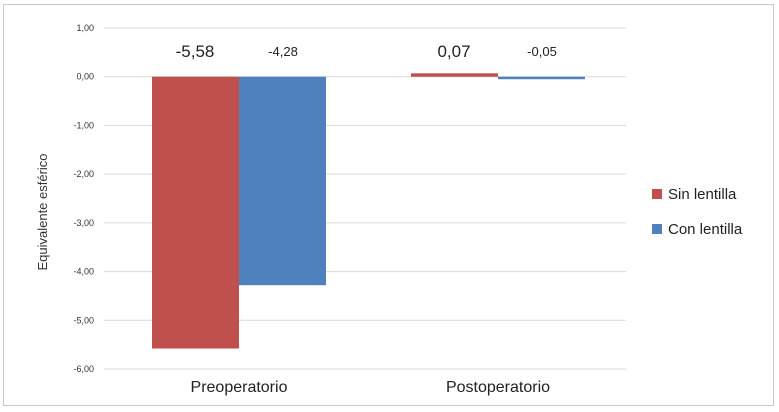 This screenshot has height=412, width=779. What do you see at coordinates (371, 387) in the screenshot?
I see `x-axis-categories: Preoperatorio Postoperatorio` at bounding box center [371, 387].